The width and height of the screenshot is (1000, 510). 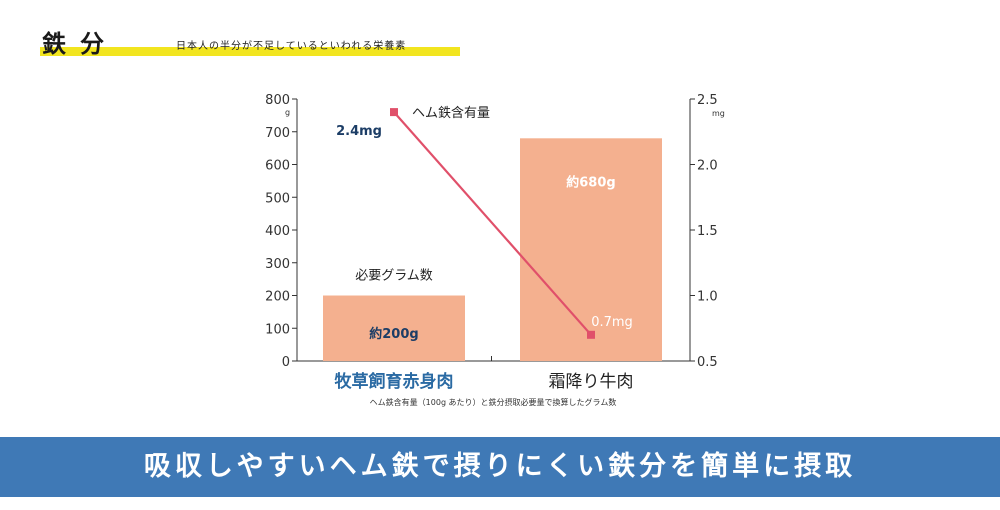 I want to click on bar-annotation: 必要グラム数, so click(x=394, y=276).